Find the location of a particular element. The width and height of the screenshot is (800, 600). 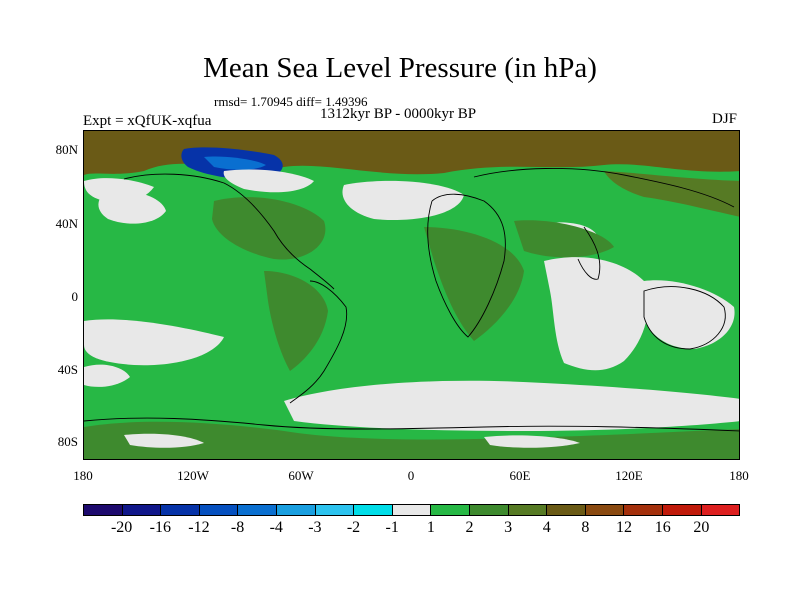

field-samerica is located at coordinates (296, 321).